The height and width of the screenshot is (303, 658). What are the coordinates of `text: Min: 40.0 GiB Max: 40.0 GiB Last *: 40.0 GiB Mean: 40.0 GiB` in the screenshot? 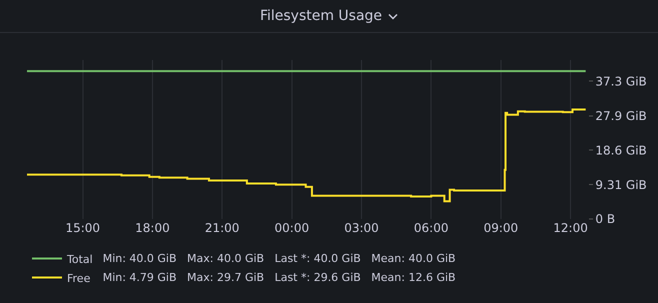 It's located at (279, 259).